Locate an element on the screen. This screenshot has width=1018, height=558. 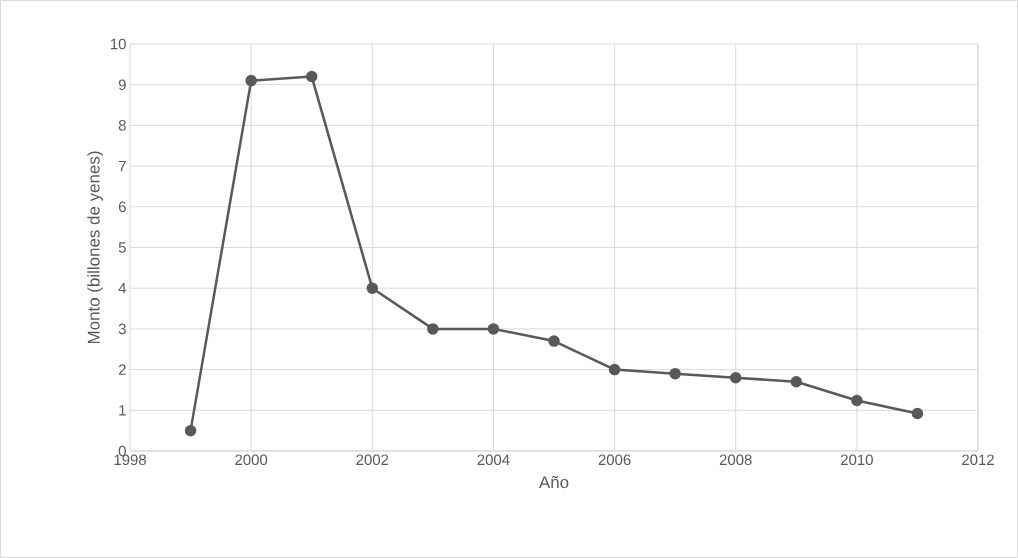
x-tick-label: 2004 is located at coordinates (493, 460).